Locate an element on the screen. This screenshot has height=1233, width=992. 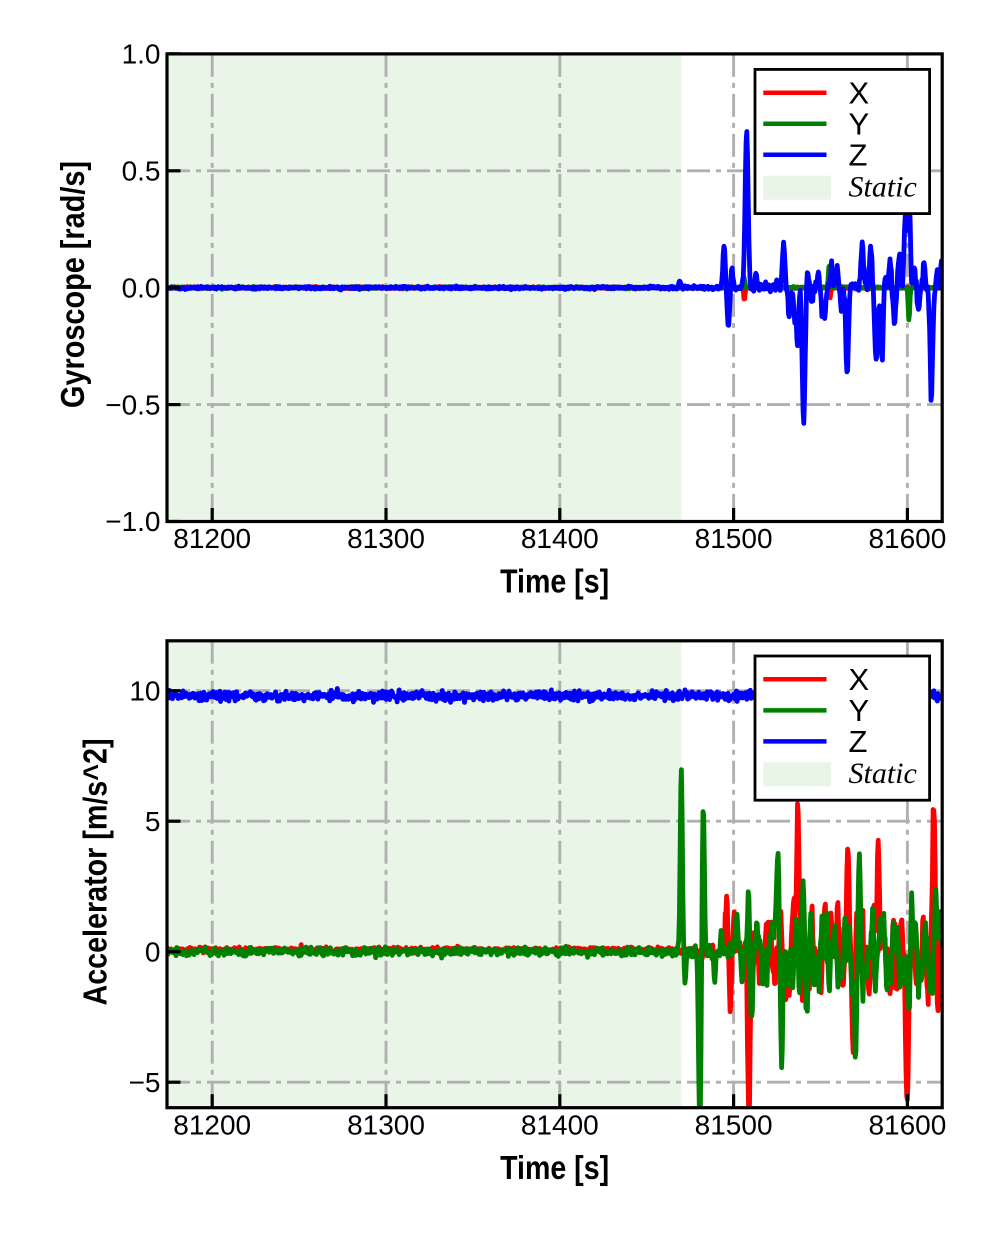
svg-text: 0 is located at coordinates (153, 951).